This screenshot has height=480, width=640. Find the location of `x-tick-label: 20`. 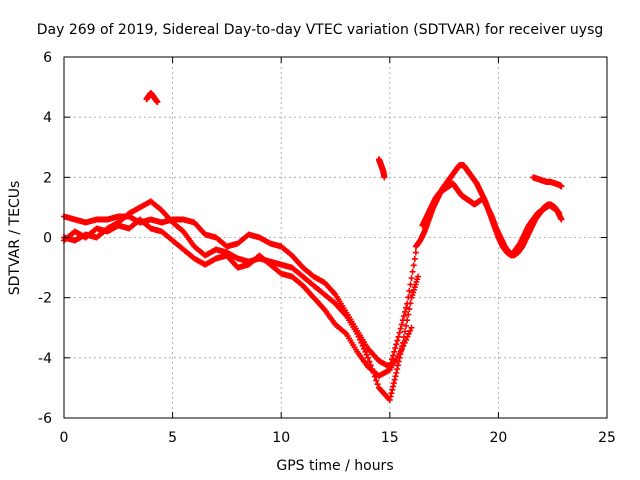

x-tick-label: 20 is located at coordinates (498, 438).